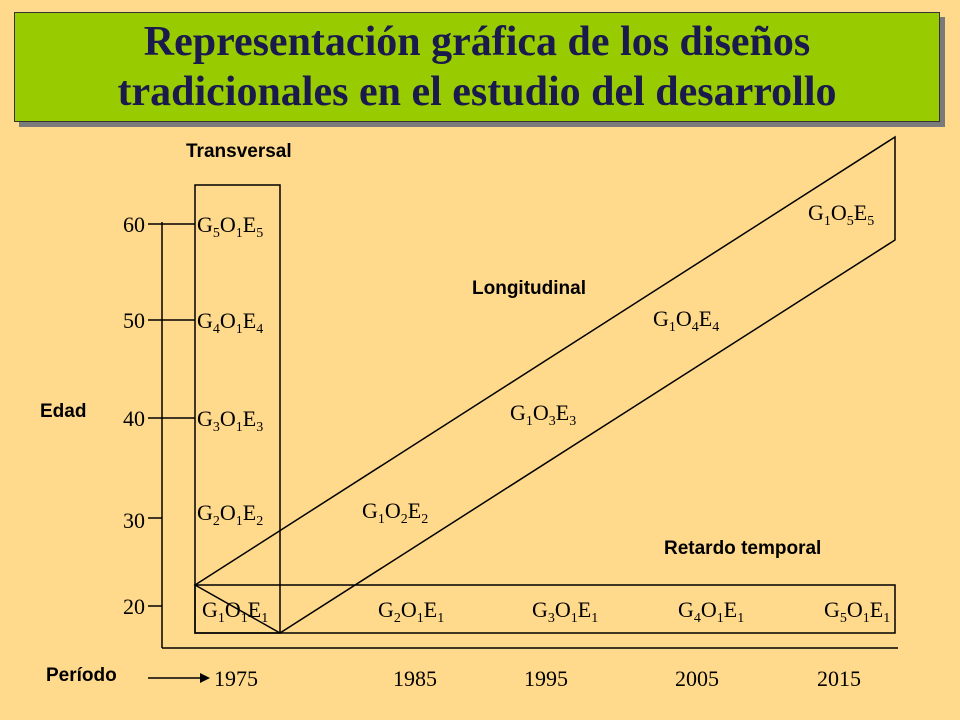 Image resolution: width=960 pixels, height=720 pixels. Describe the element at coordinates (565, 611) in the screenshot. I see `retardo-cell: G3O1E1` at that location.